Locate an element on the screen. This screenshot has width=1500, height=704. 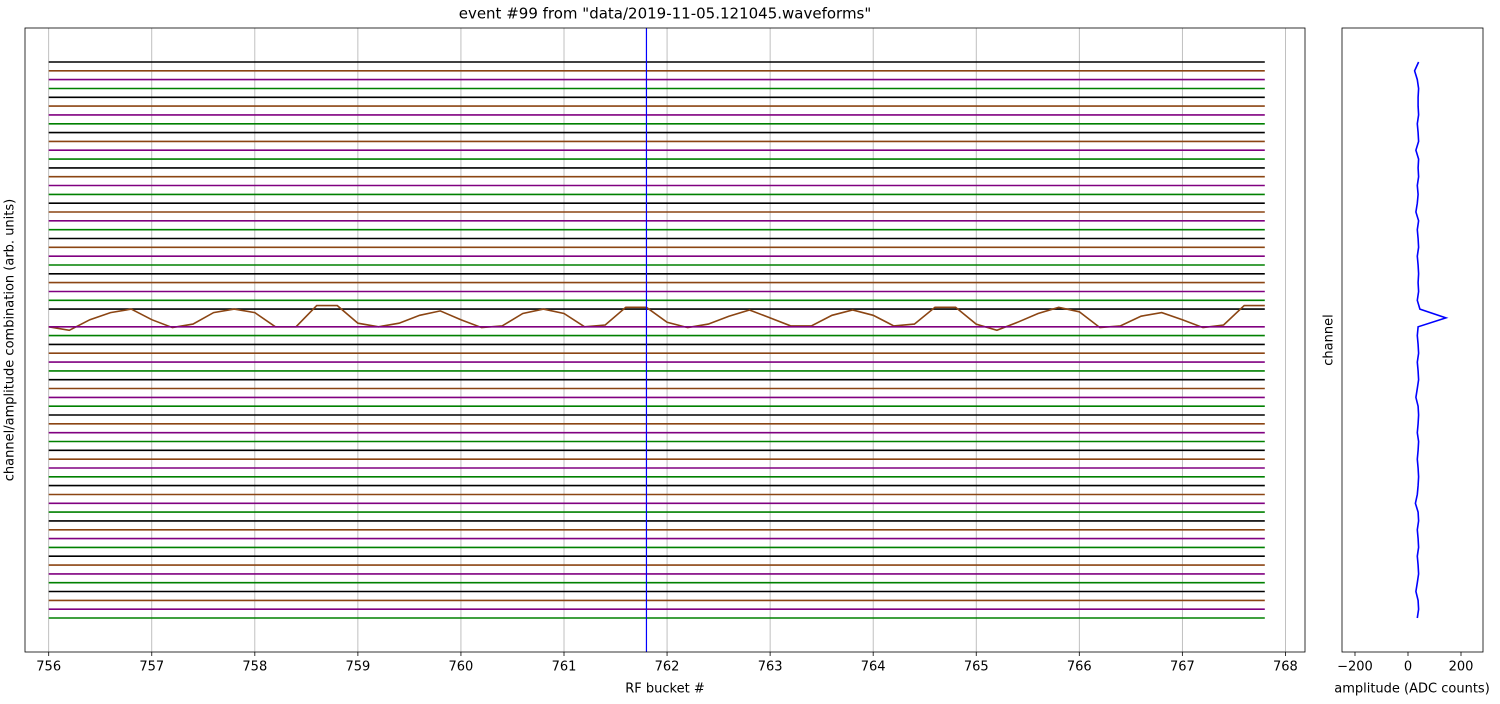
x-tick-label: 0 is located at coordinates (1408, 667).